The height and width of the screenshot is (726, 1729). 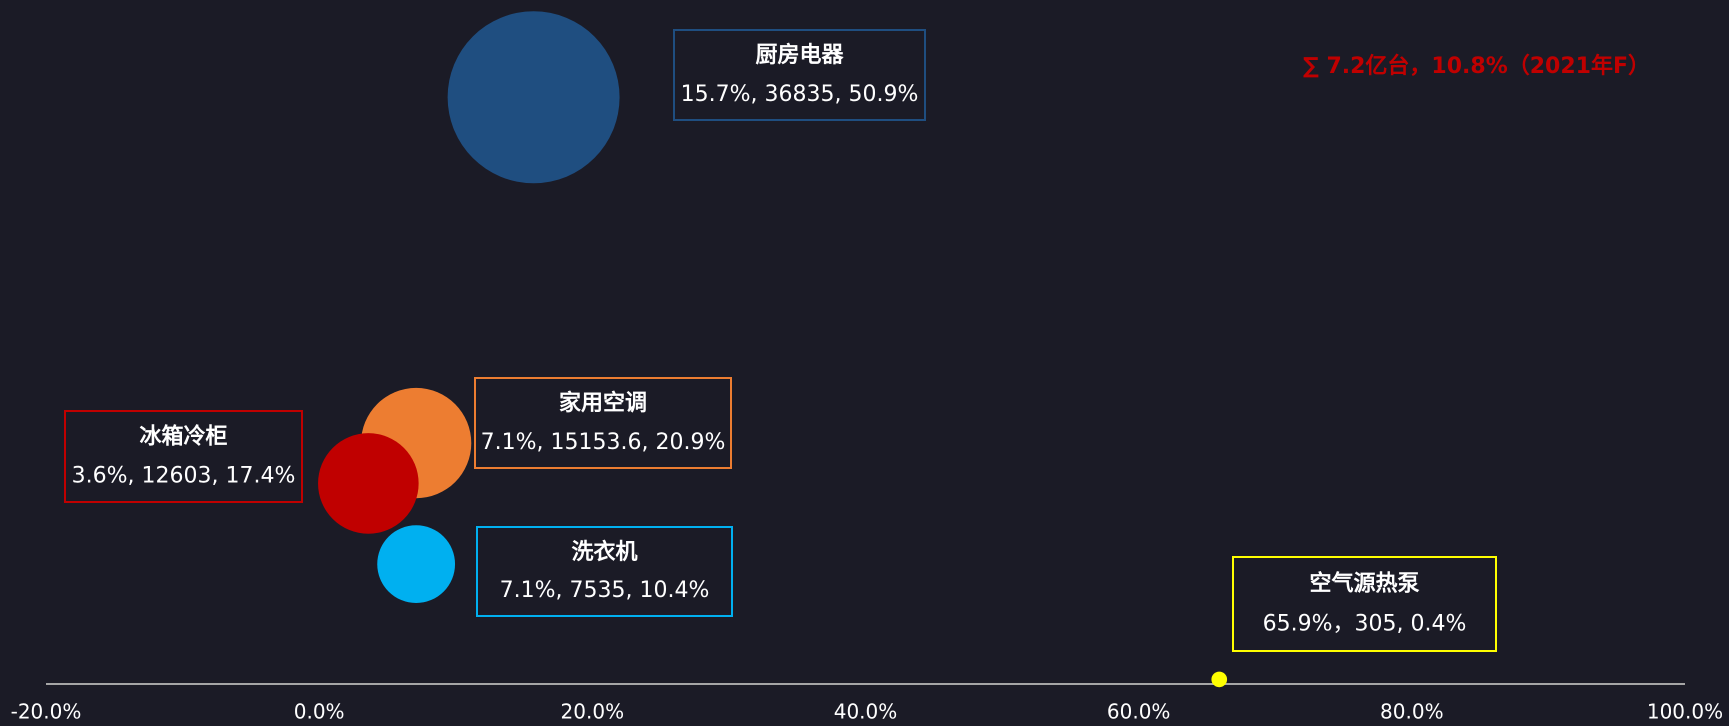 I want to click on x-tick-label: 100.0%, so click(x=1685, y=712).